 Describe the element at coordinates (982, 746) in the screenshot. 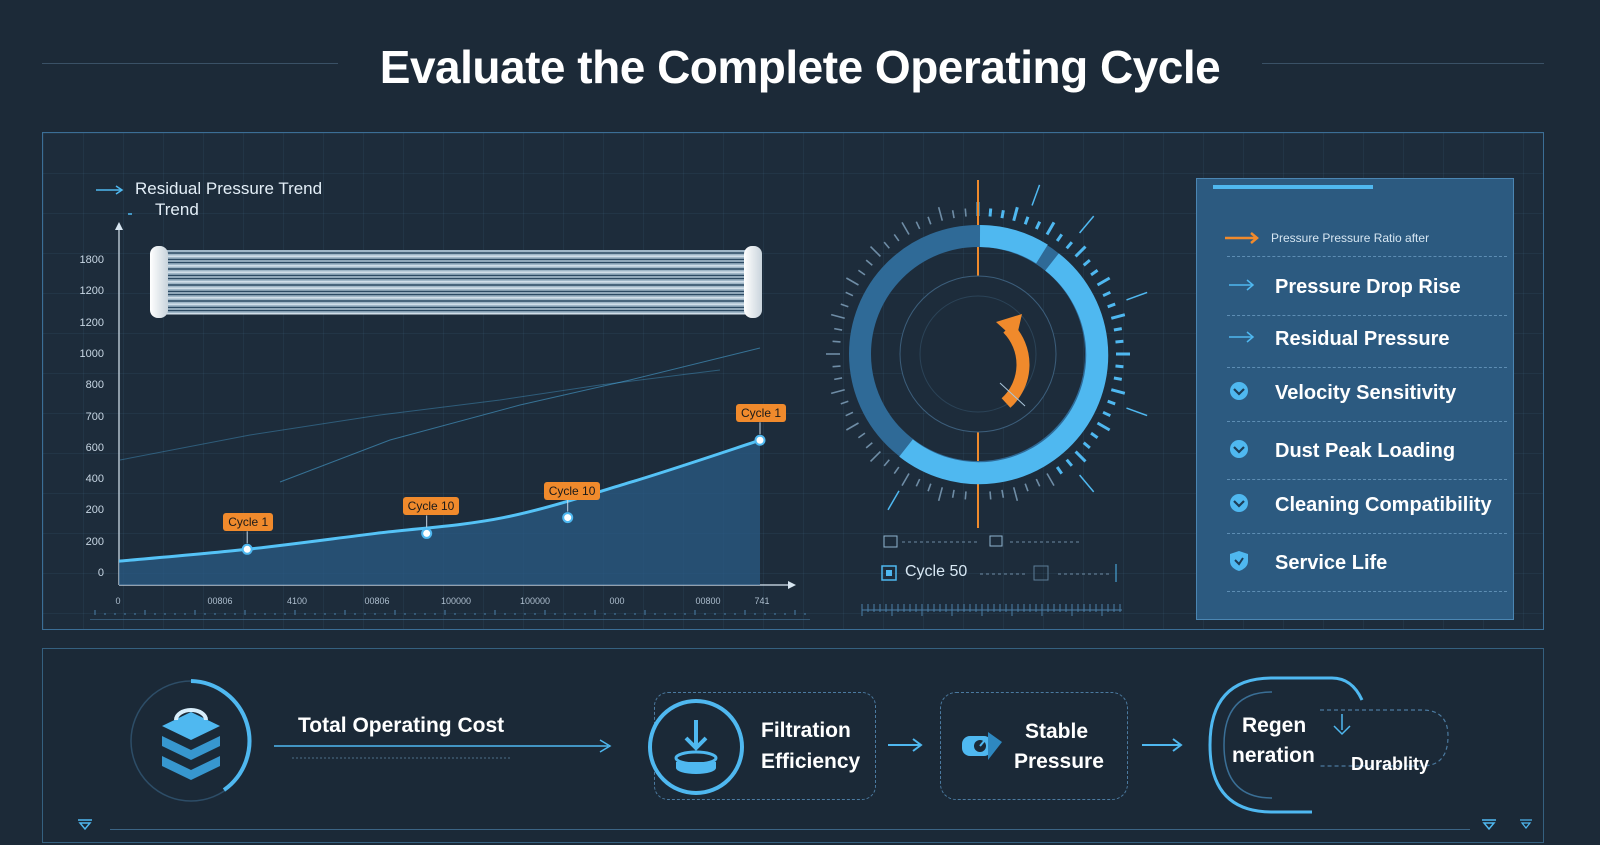

I see `pressure-gauge-icon` at that location.